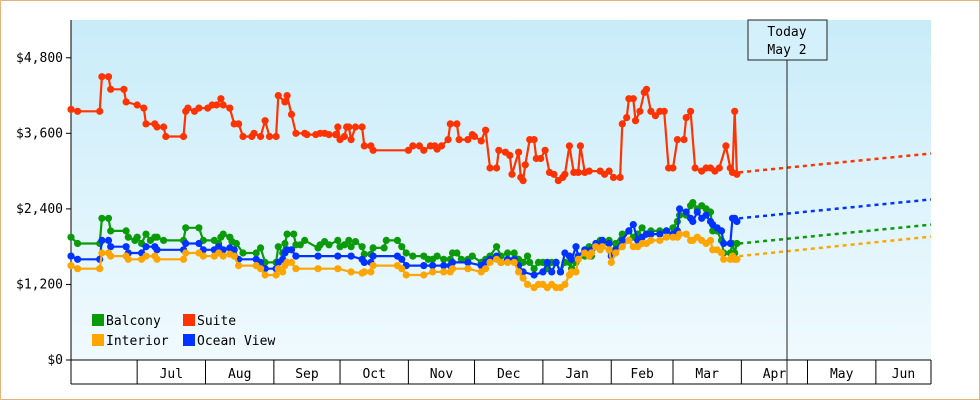 Image resolution: width=980 pixels, height=400 pixels. What do you see at coordinates (307, 374) in the screenshot?
I see `x-month-label: Sep` at bounding box center [307, 374].